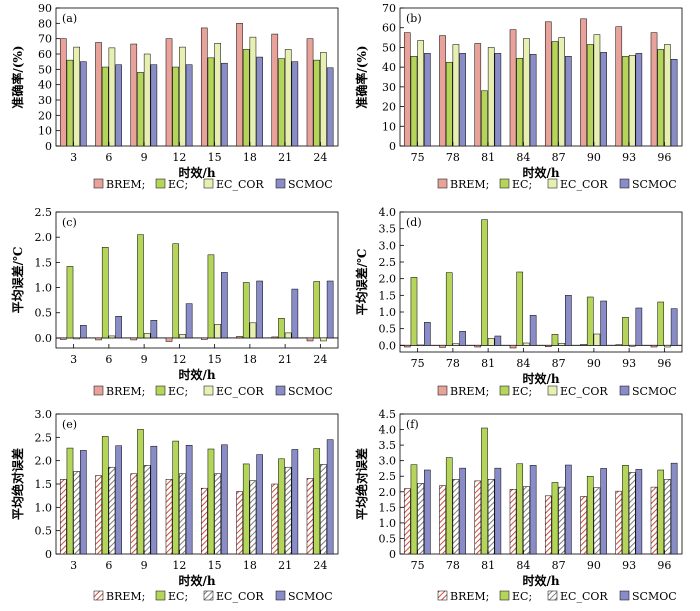 This screenshot has height=611, width=700. Describe the element at coordinates (389, 126) in the screenshot. I see `y-tick-label: 10` at that location.